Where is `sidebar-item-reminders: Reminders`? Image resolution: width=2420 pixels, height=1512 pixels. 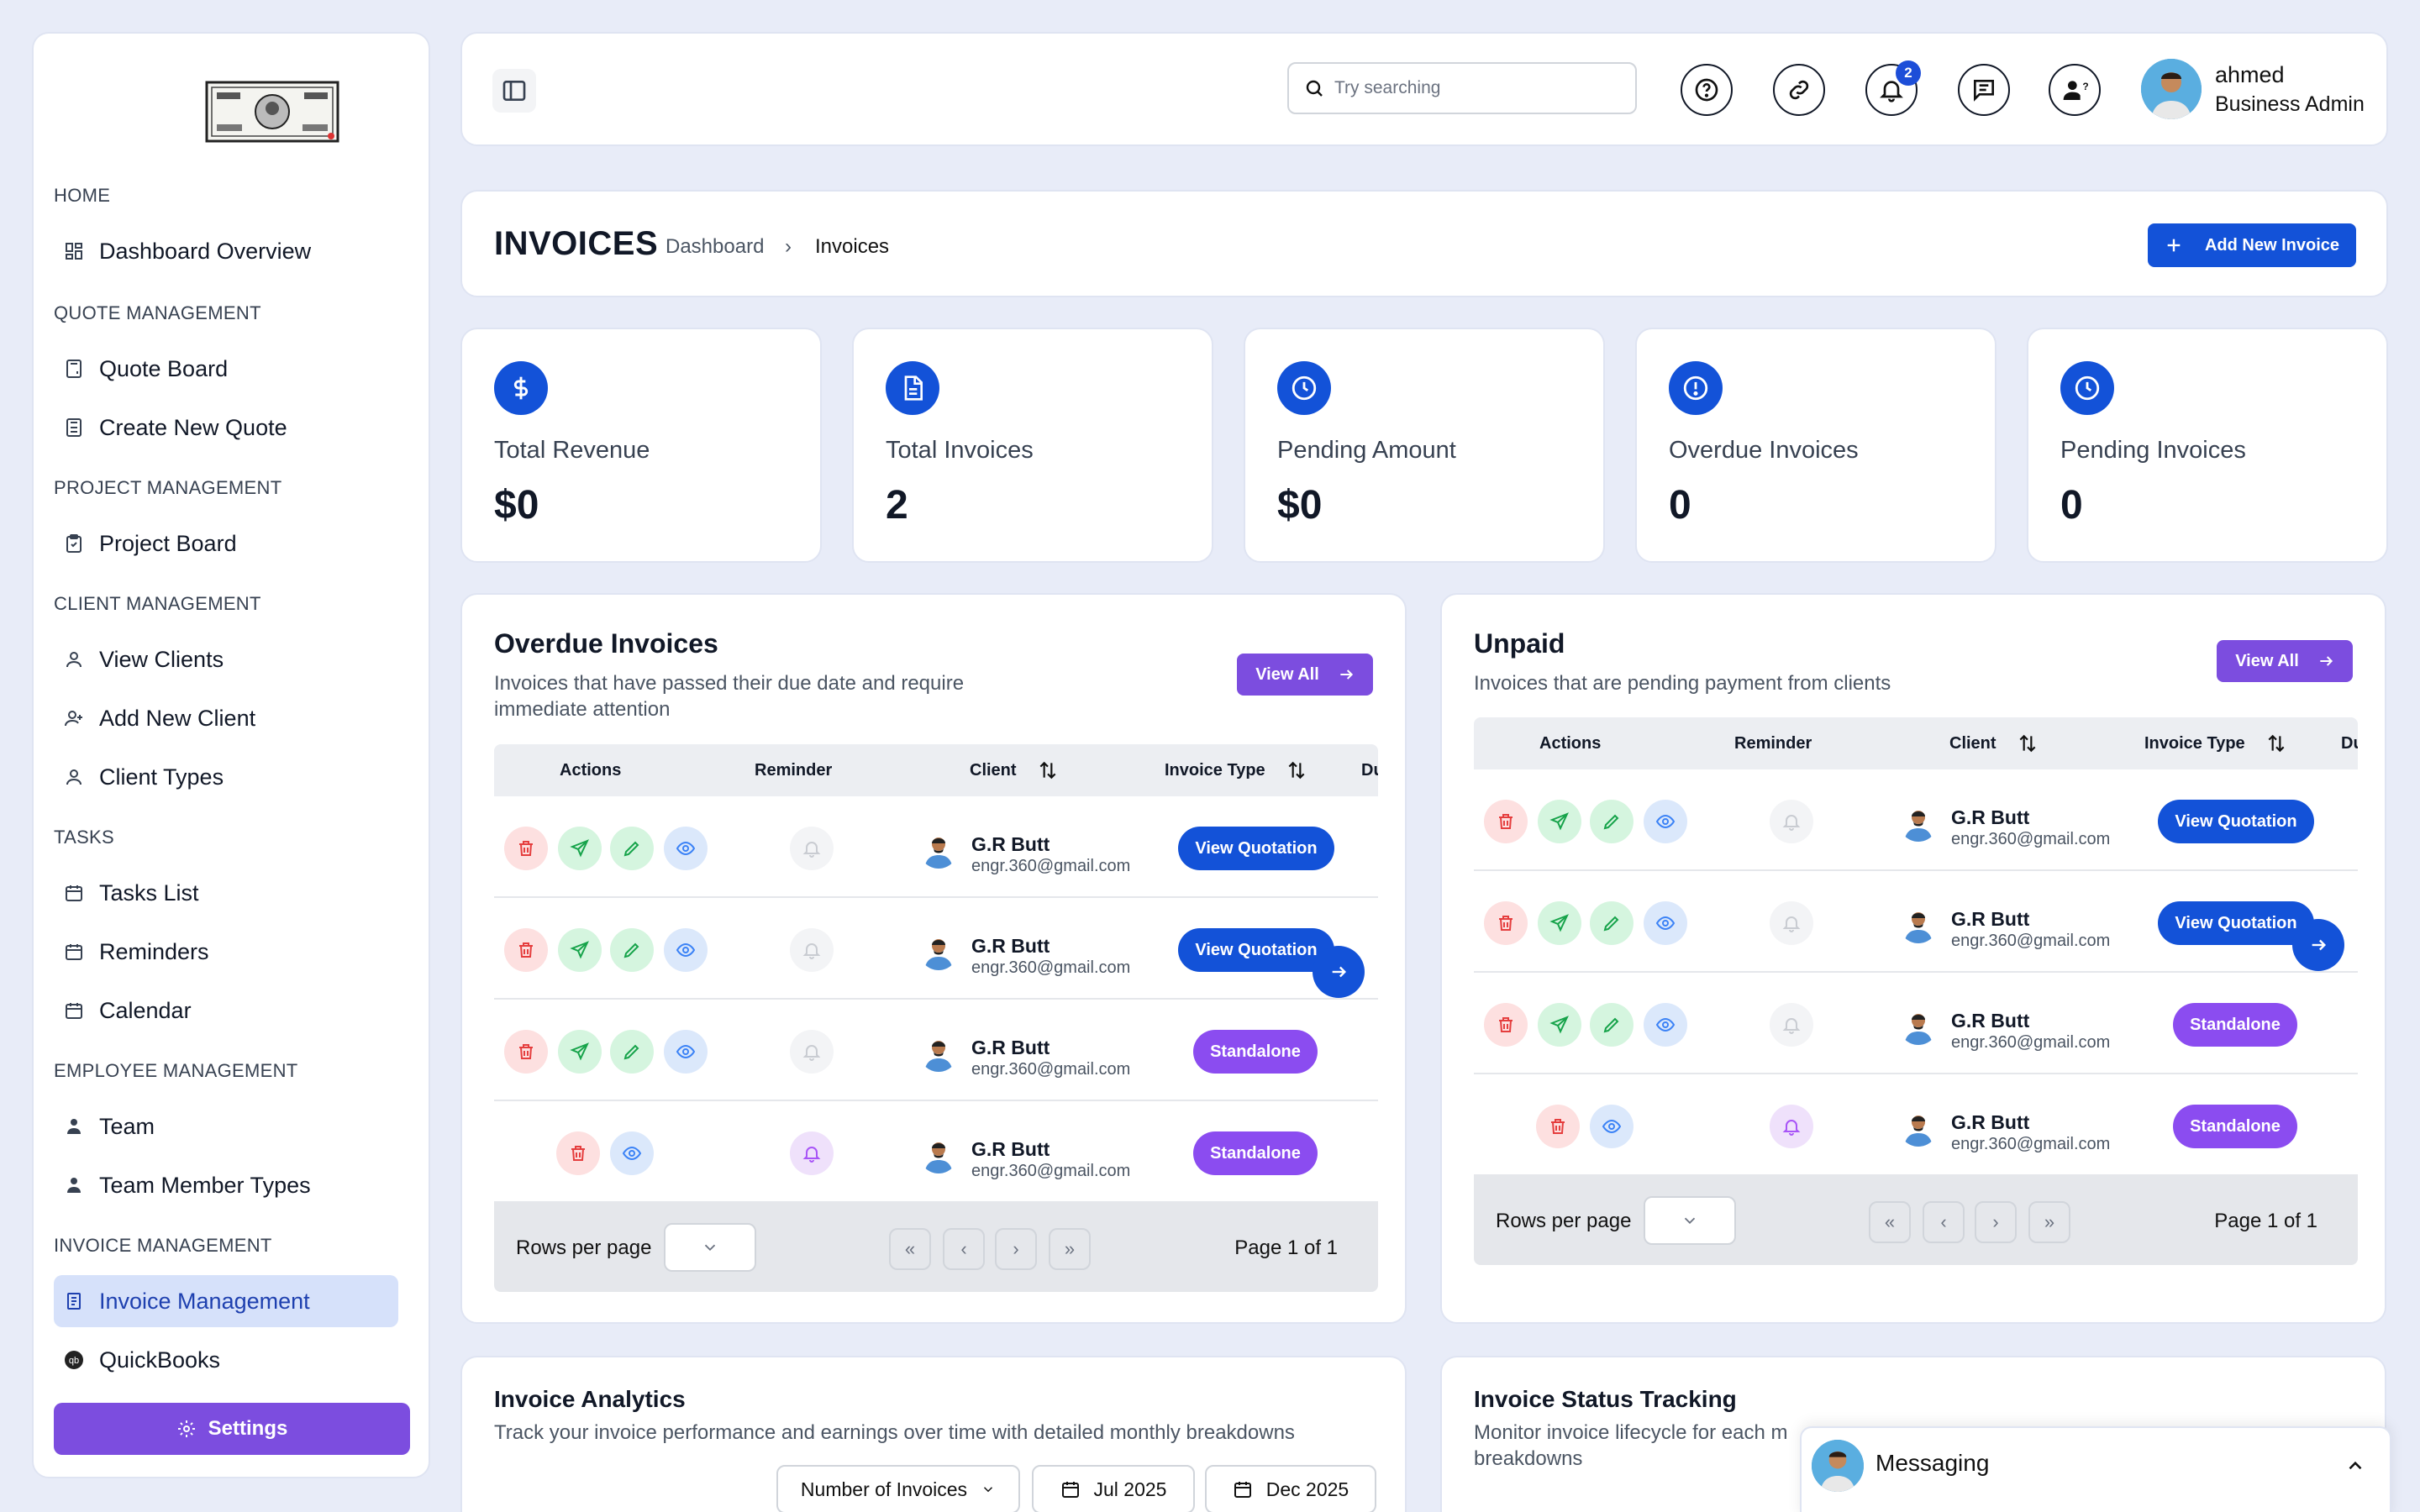
sidebar-item-reminders: Reminders is located at coordinates (226, 952).